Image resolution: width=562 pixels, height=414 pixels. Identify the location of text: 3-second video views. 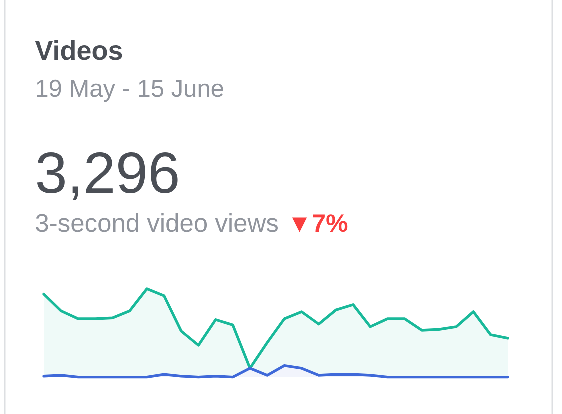
(157, 223).